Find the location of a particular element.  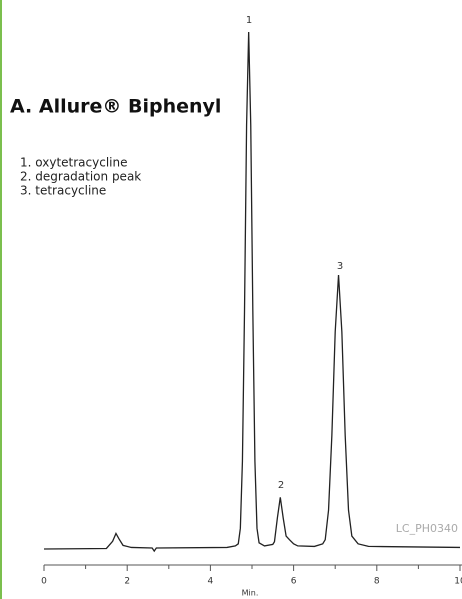

x-axis-label: Min. is located at coordinates (250, 593).